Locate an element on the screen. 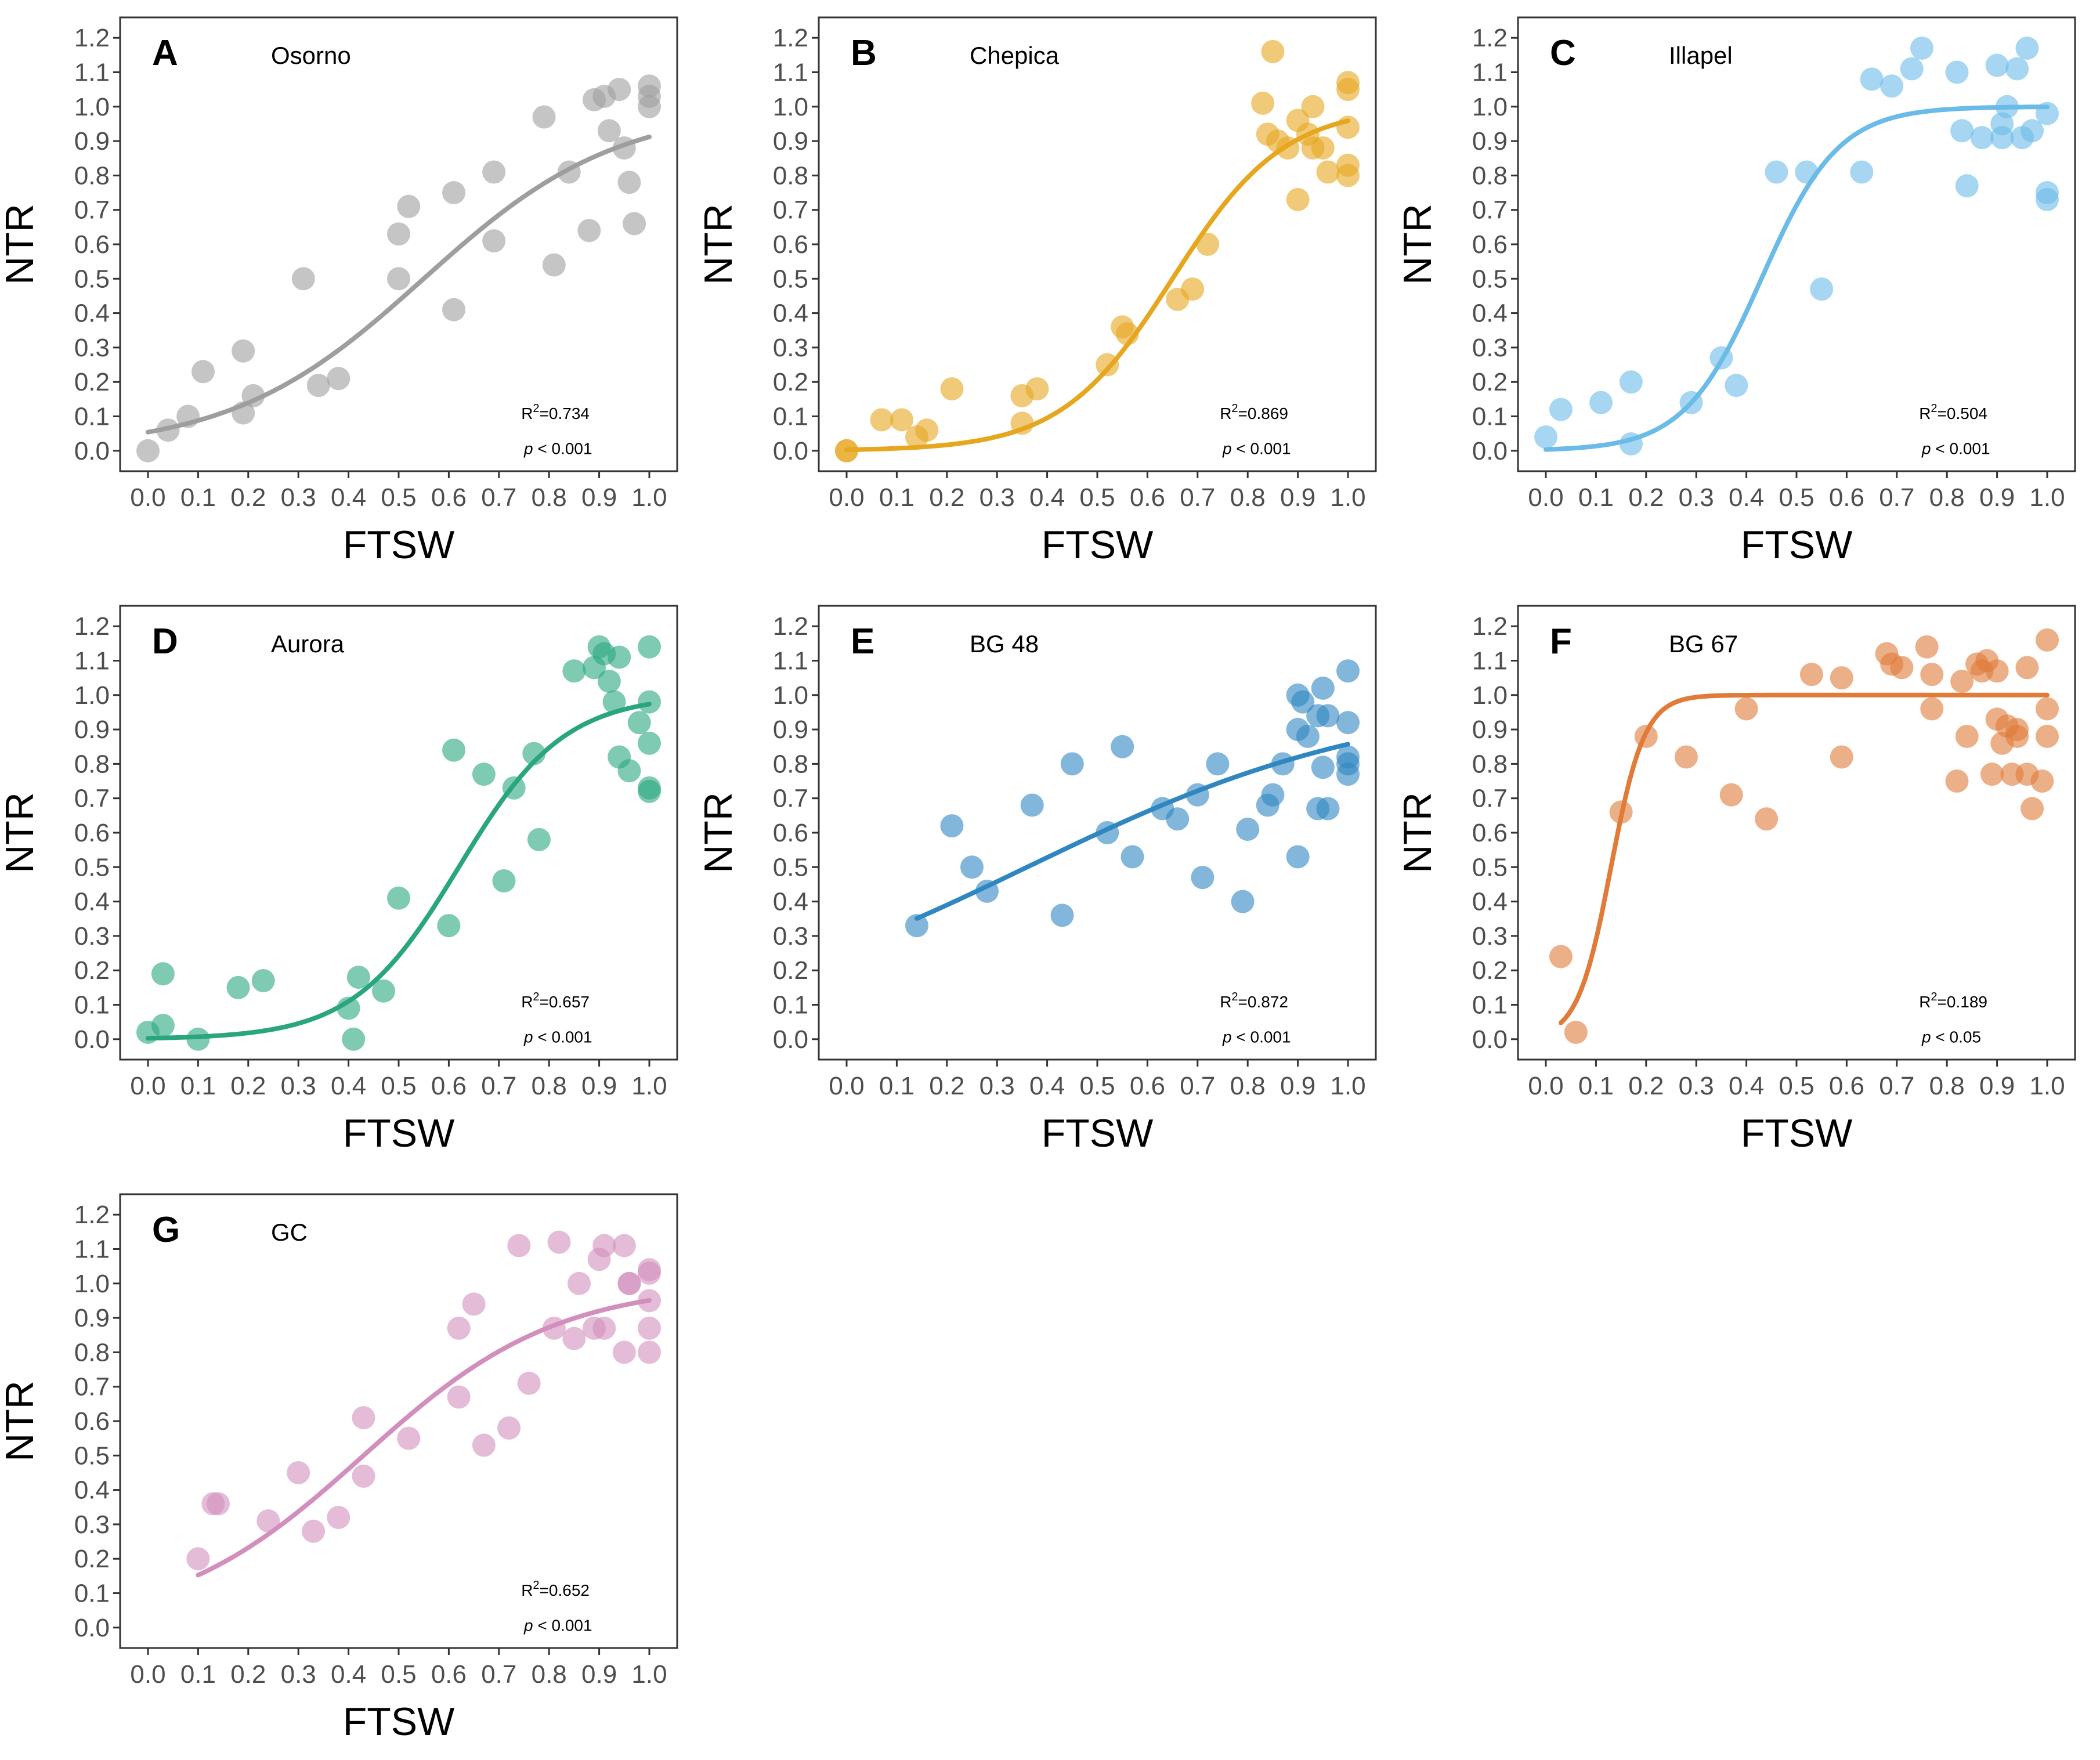 Image resolution: width=2100 pixels, height=1760 pixels. y-tick-label: 0.6 is located at coordinates (790, 244).